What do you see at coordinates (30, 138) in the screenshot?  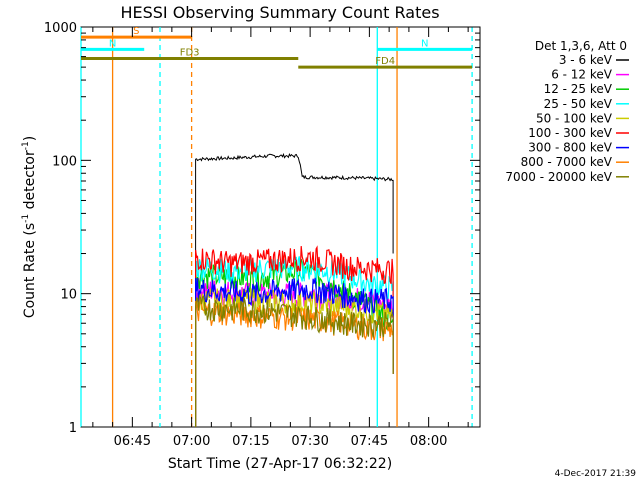 I see `y-label-part: )` at bounding box center [30, 138].